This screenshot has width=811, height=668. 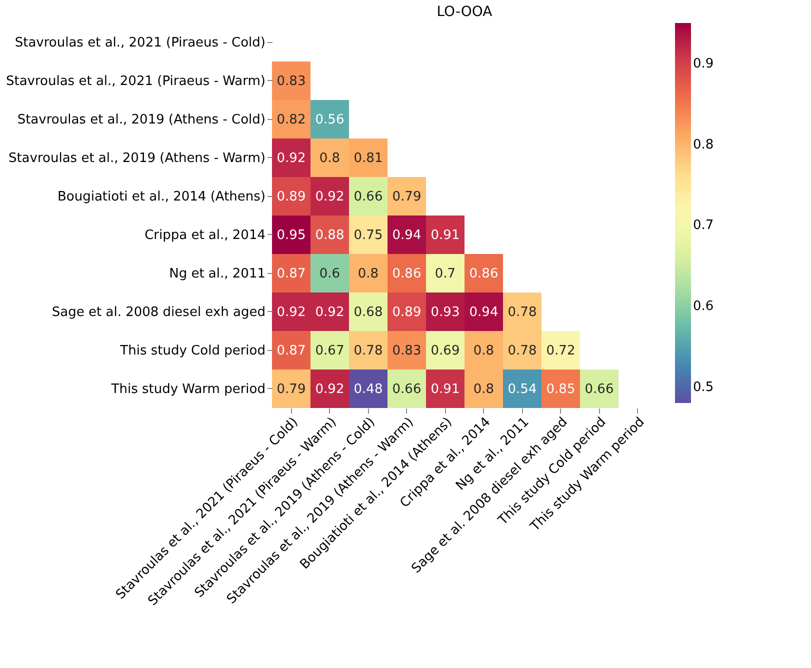 I want to click on y-tick-label: This study Cold period, so click(x=192, y=350).